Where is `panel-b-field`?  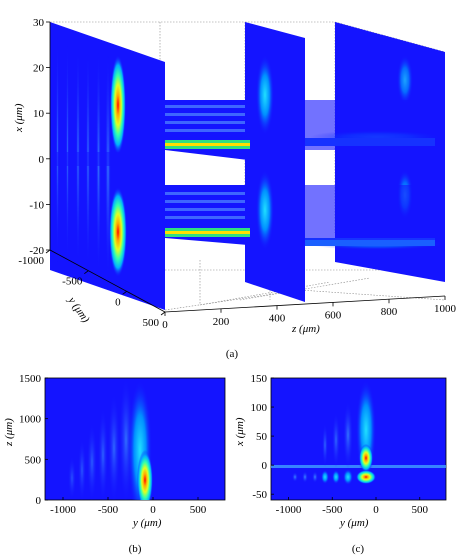
panel-b-field is located at coordinates (110, 439).